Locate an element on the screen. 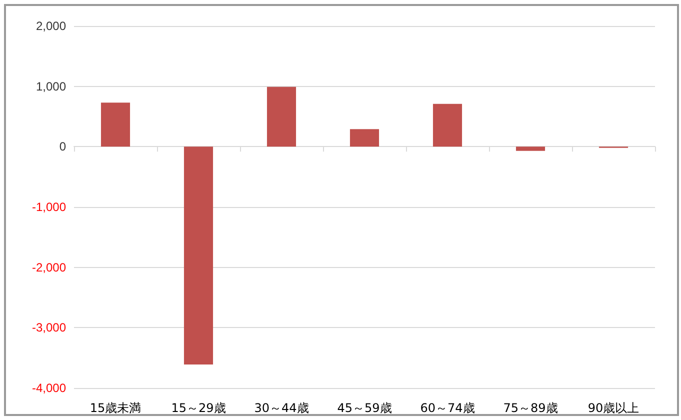  y-tick-label: 2,000 is located at coordinates (51, 26).